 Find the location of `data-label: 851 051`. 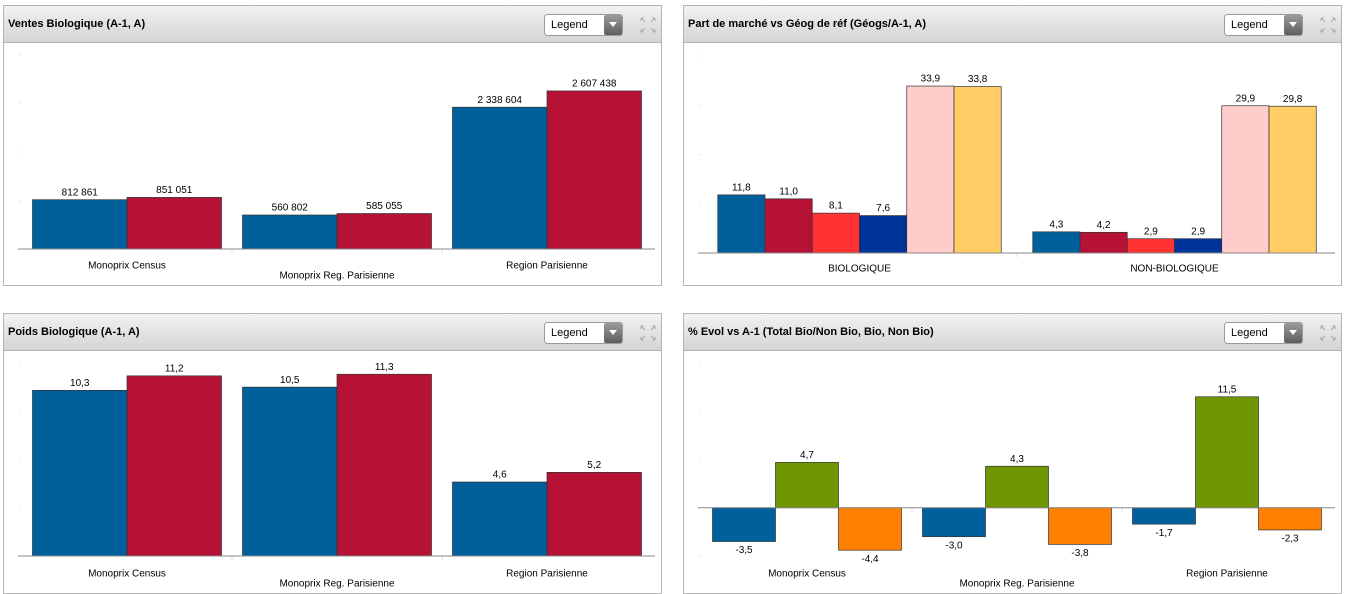

data-label: 851 051 is located at coordinates (174, 190).